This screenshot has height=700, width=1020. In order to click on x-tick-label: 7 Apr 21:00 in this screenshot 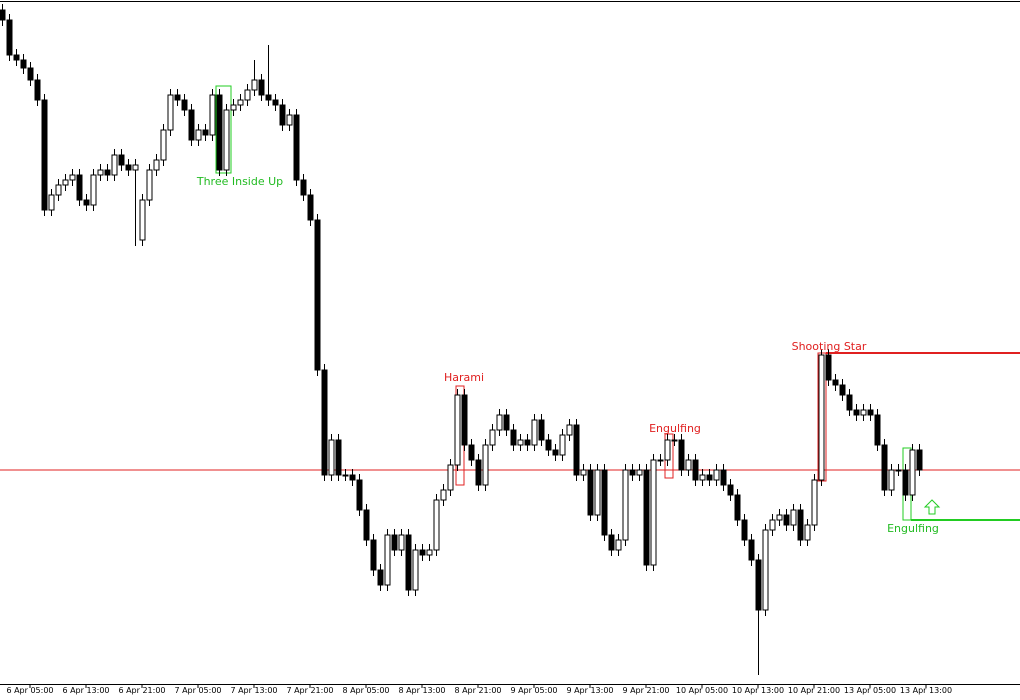, I will do `click(309, 690)`.